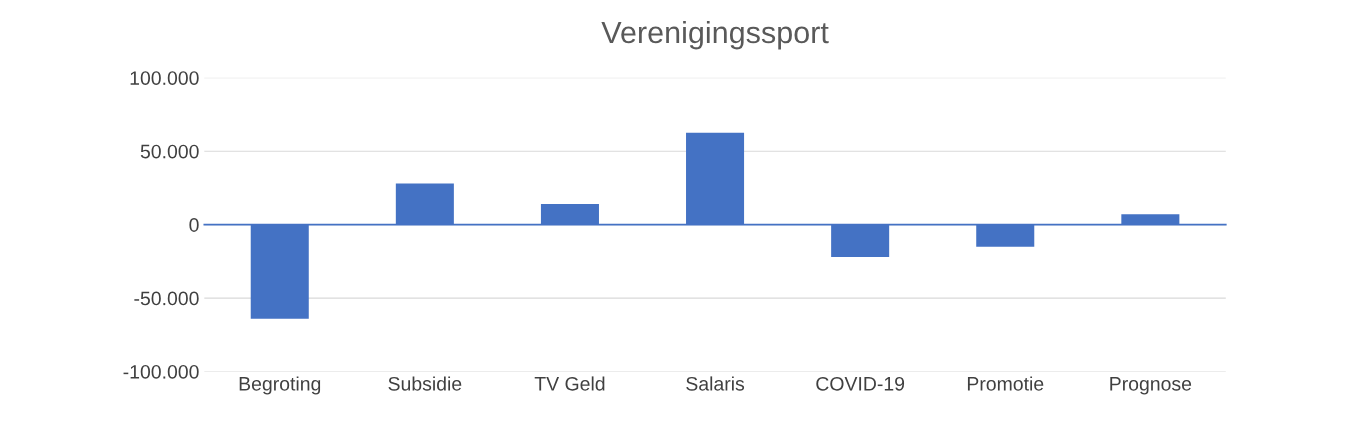 The image size is (1362, 432). Describe the element at coordinates (715, 383) in the screenshot. I see `x-tick-label: Salaris` at that location.